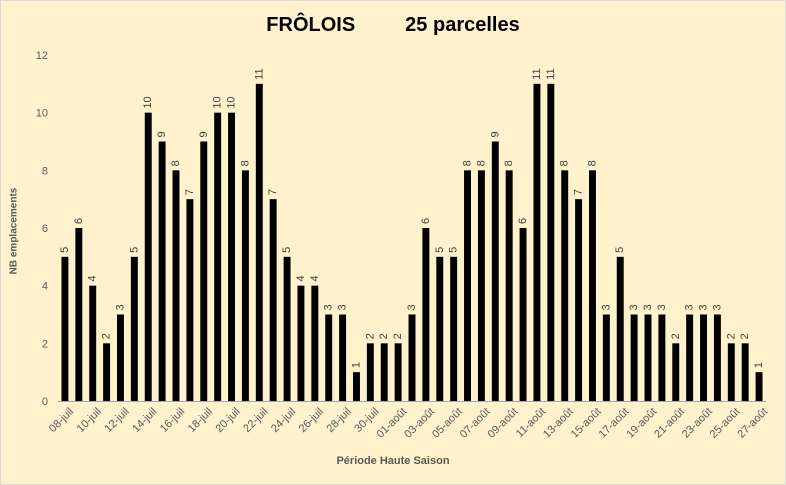  Describe the element at coordinates (45, 171) in the screenshot. I see `y-tick-label: 8` at that location.